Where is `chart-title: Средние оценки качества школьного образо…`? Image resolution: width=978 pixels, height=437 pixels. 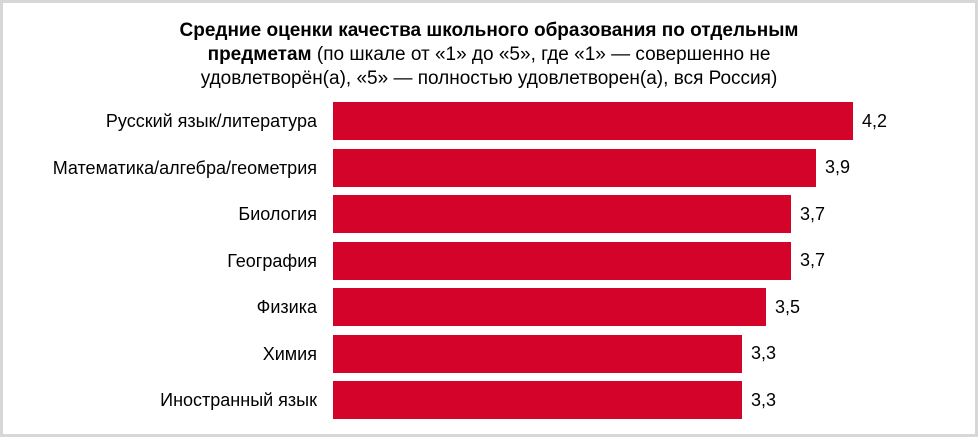
chart-title: Средние оценки качества школьного образо… is located at coordinates (489, 47).